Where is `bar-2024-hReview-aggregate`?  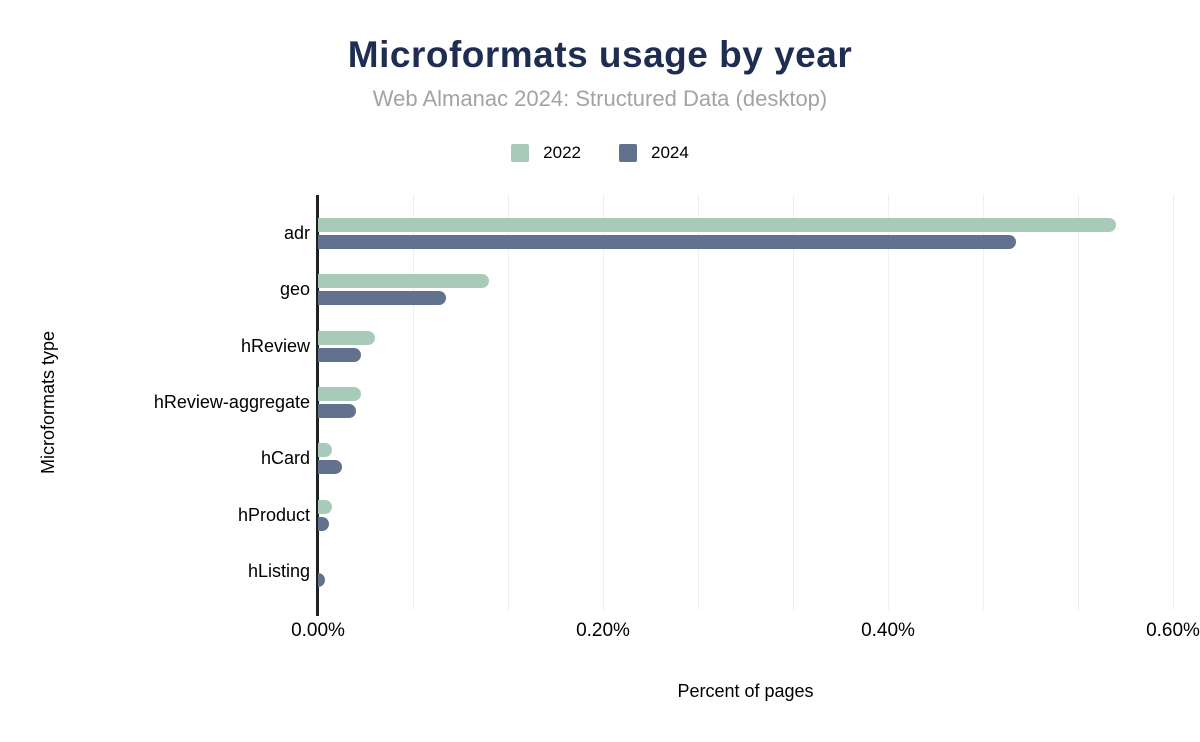
bar-2024-hReview-aggregate is located at coordinates (337, 410).